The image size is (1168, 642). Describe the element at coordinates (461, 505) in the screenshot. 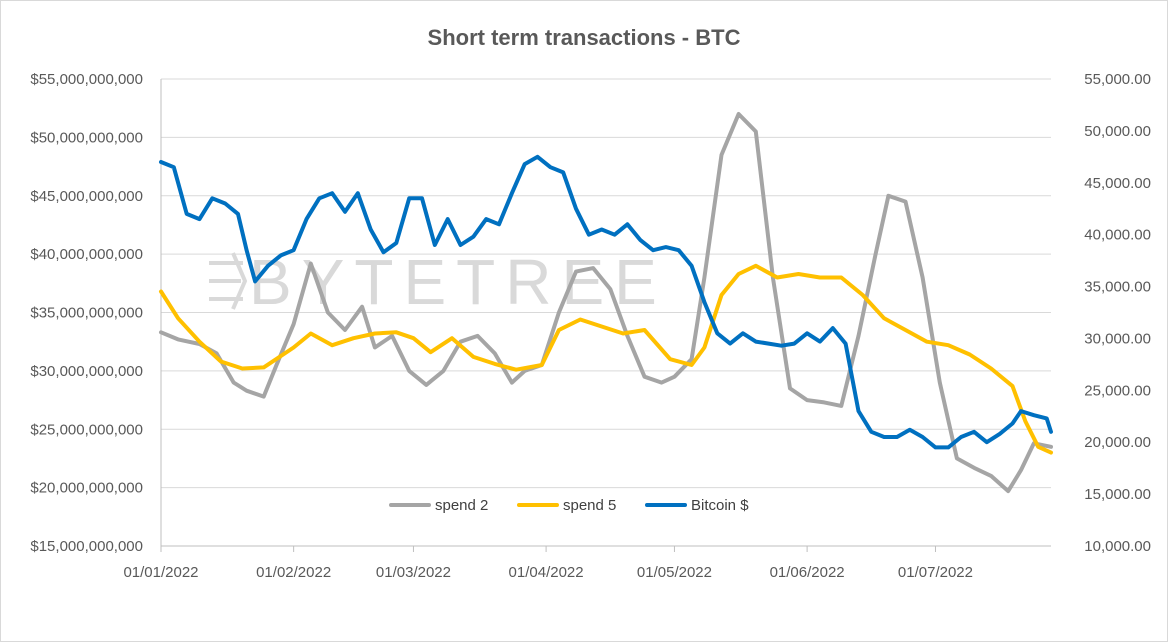

I see `legend-label: spend 2` at that location.